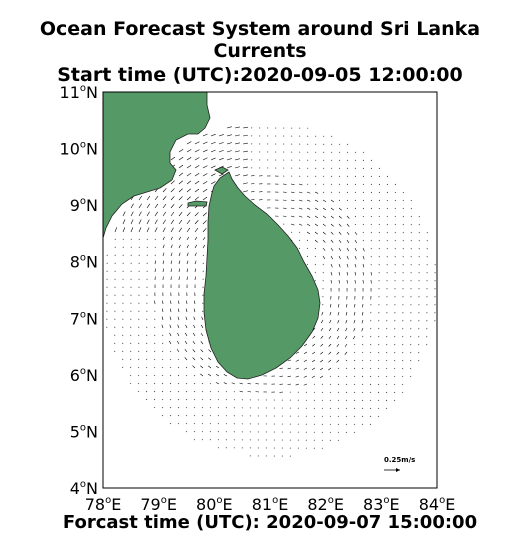  What do you see at coordinates (262, 275) in the screenshot?
I see `sri-lanka-landmass` at bounding box center [262, 275].